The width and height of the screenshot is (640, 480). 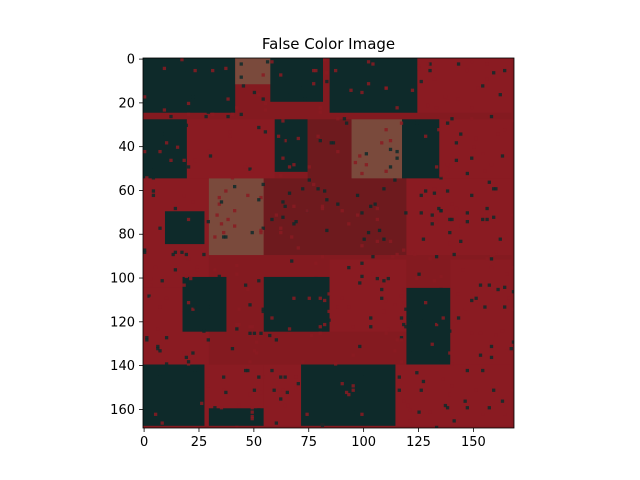 I want to click on x-axis: 0 25 50 75 100 125 150, so click(x=313, y=439).